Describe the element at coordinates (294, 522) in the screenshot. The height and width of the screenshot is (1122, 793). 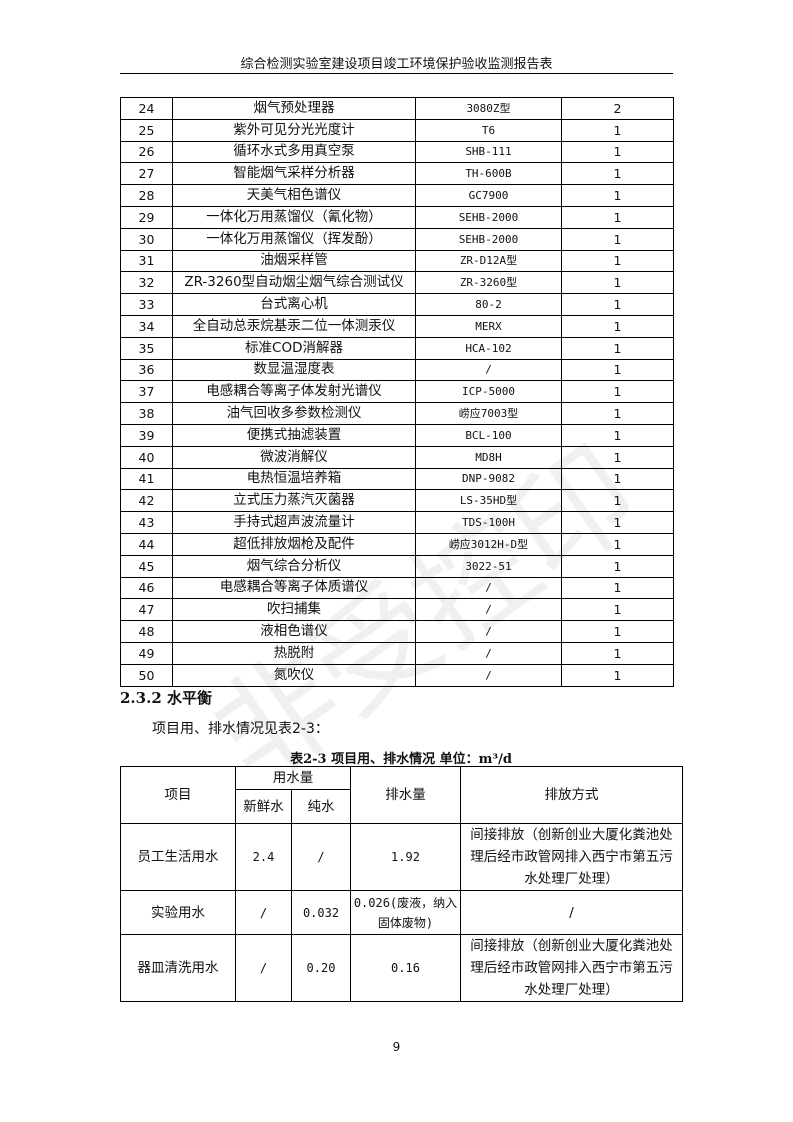
I see `equipment-name: 手持式超声波流量计` at that location.